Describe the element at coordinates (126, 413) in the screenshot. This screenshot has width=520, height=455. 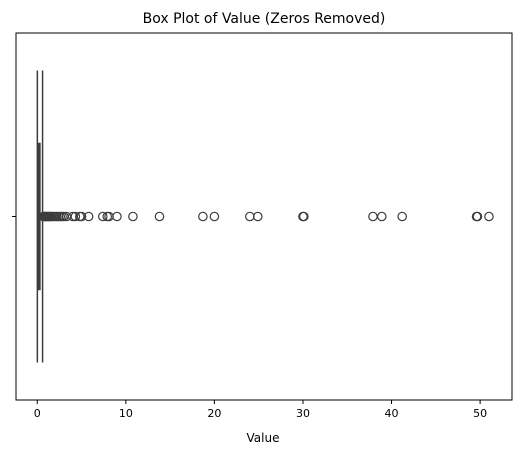
I see `x-tick-label: 10` at that location.